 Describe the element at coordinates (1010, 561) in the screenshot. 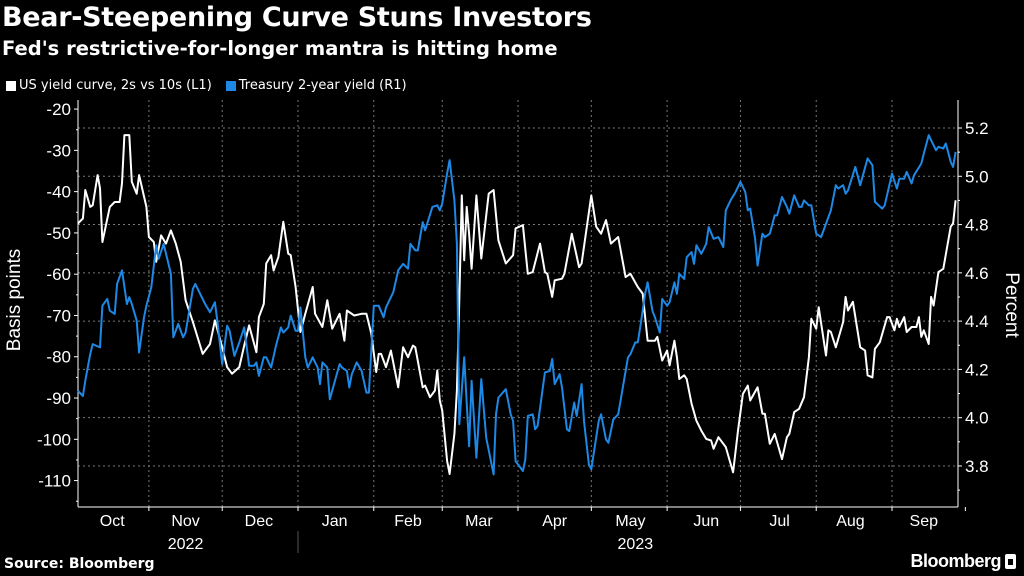

I see `bloomberg-terminal-icon` at that location.